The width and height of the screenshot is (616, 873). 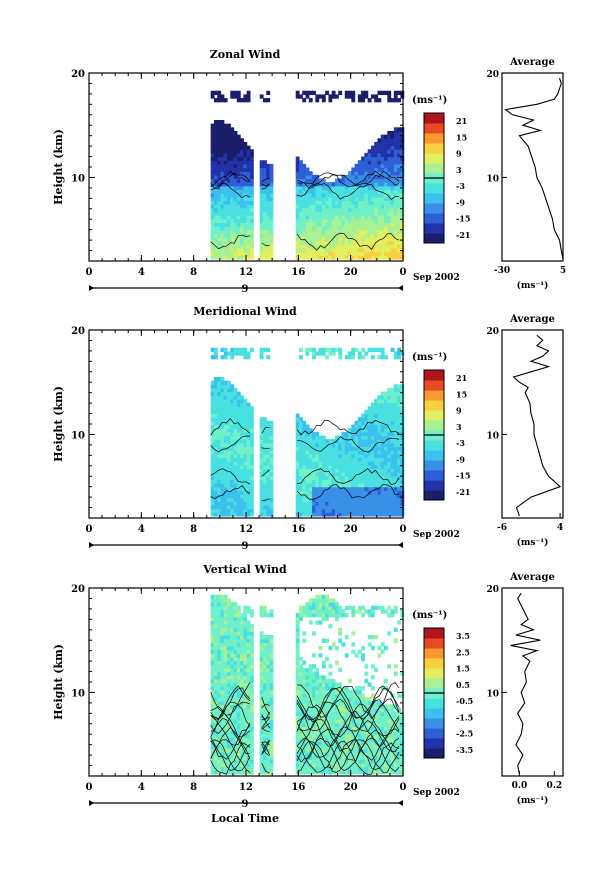 I want to click on colorbar-tick-label: -21, so click(x=463, y=492).